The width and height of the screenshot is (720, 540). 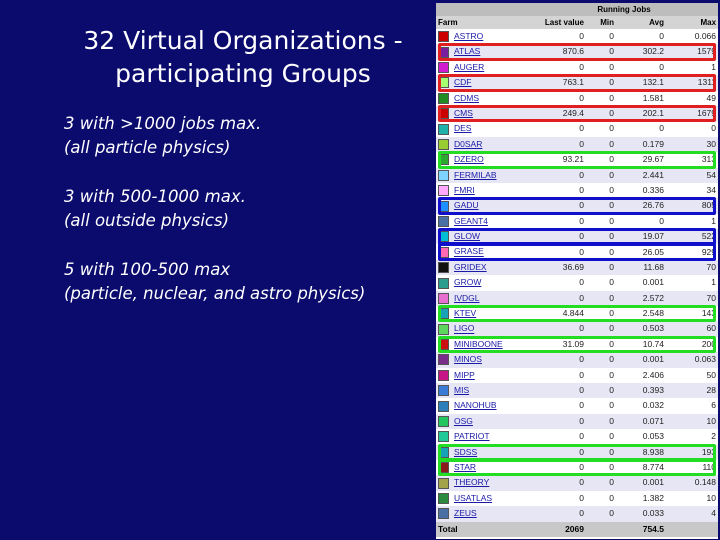 What do you see at coordinates (483, 529) in the screenshot?
I see `total-label: Total` at bounding box center [483, 529].